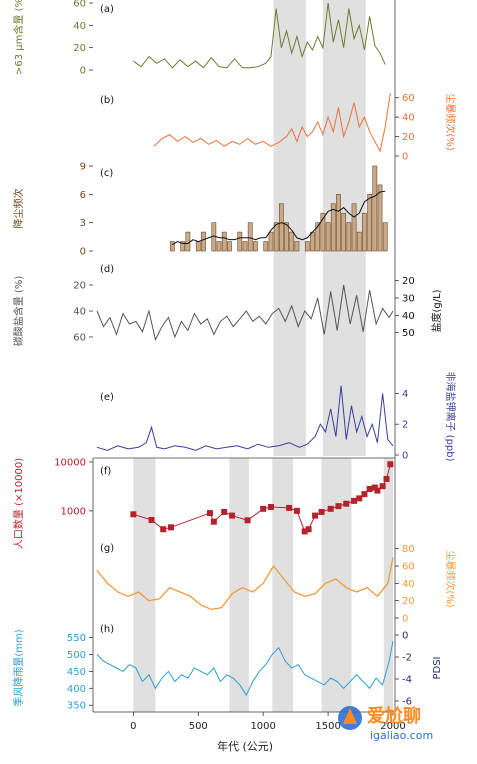 The width and height of the screenshot is (477, 764). I want to click on panel-label-e: (e), so click(107, 397).